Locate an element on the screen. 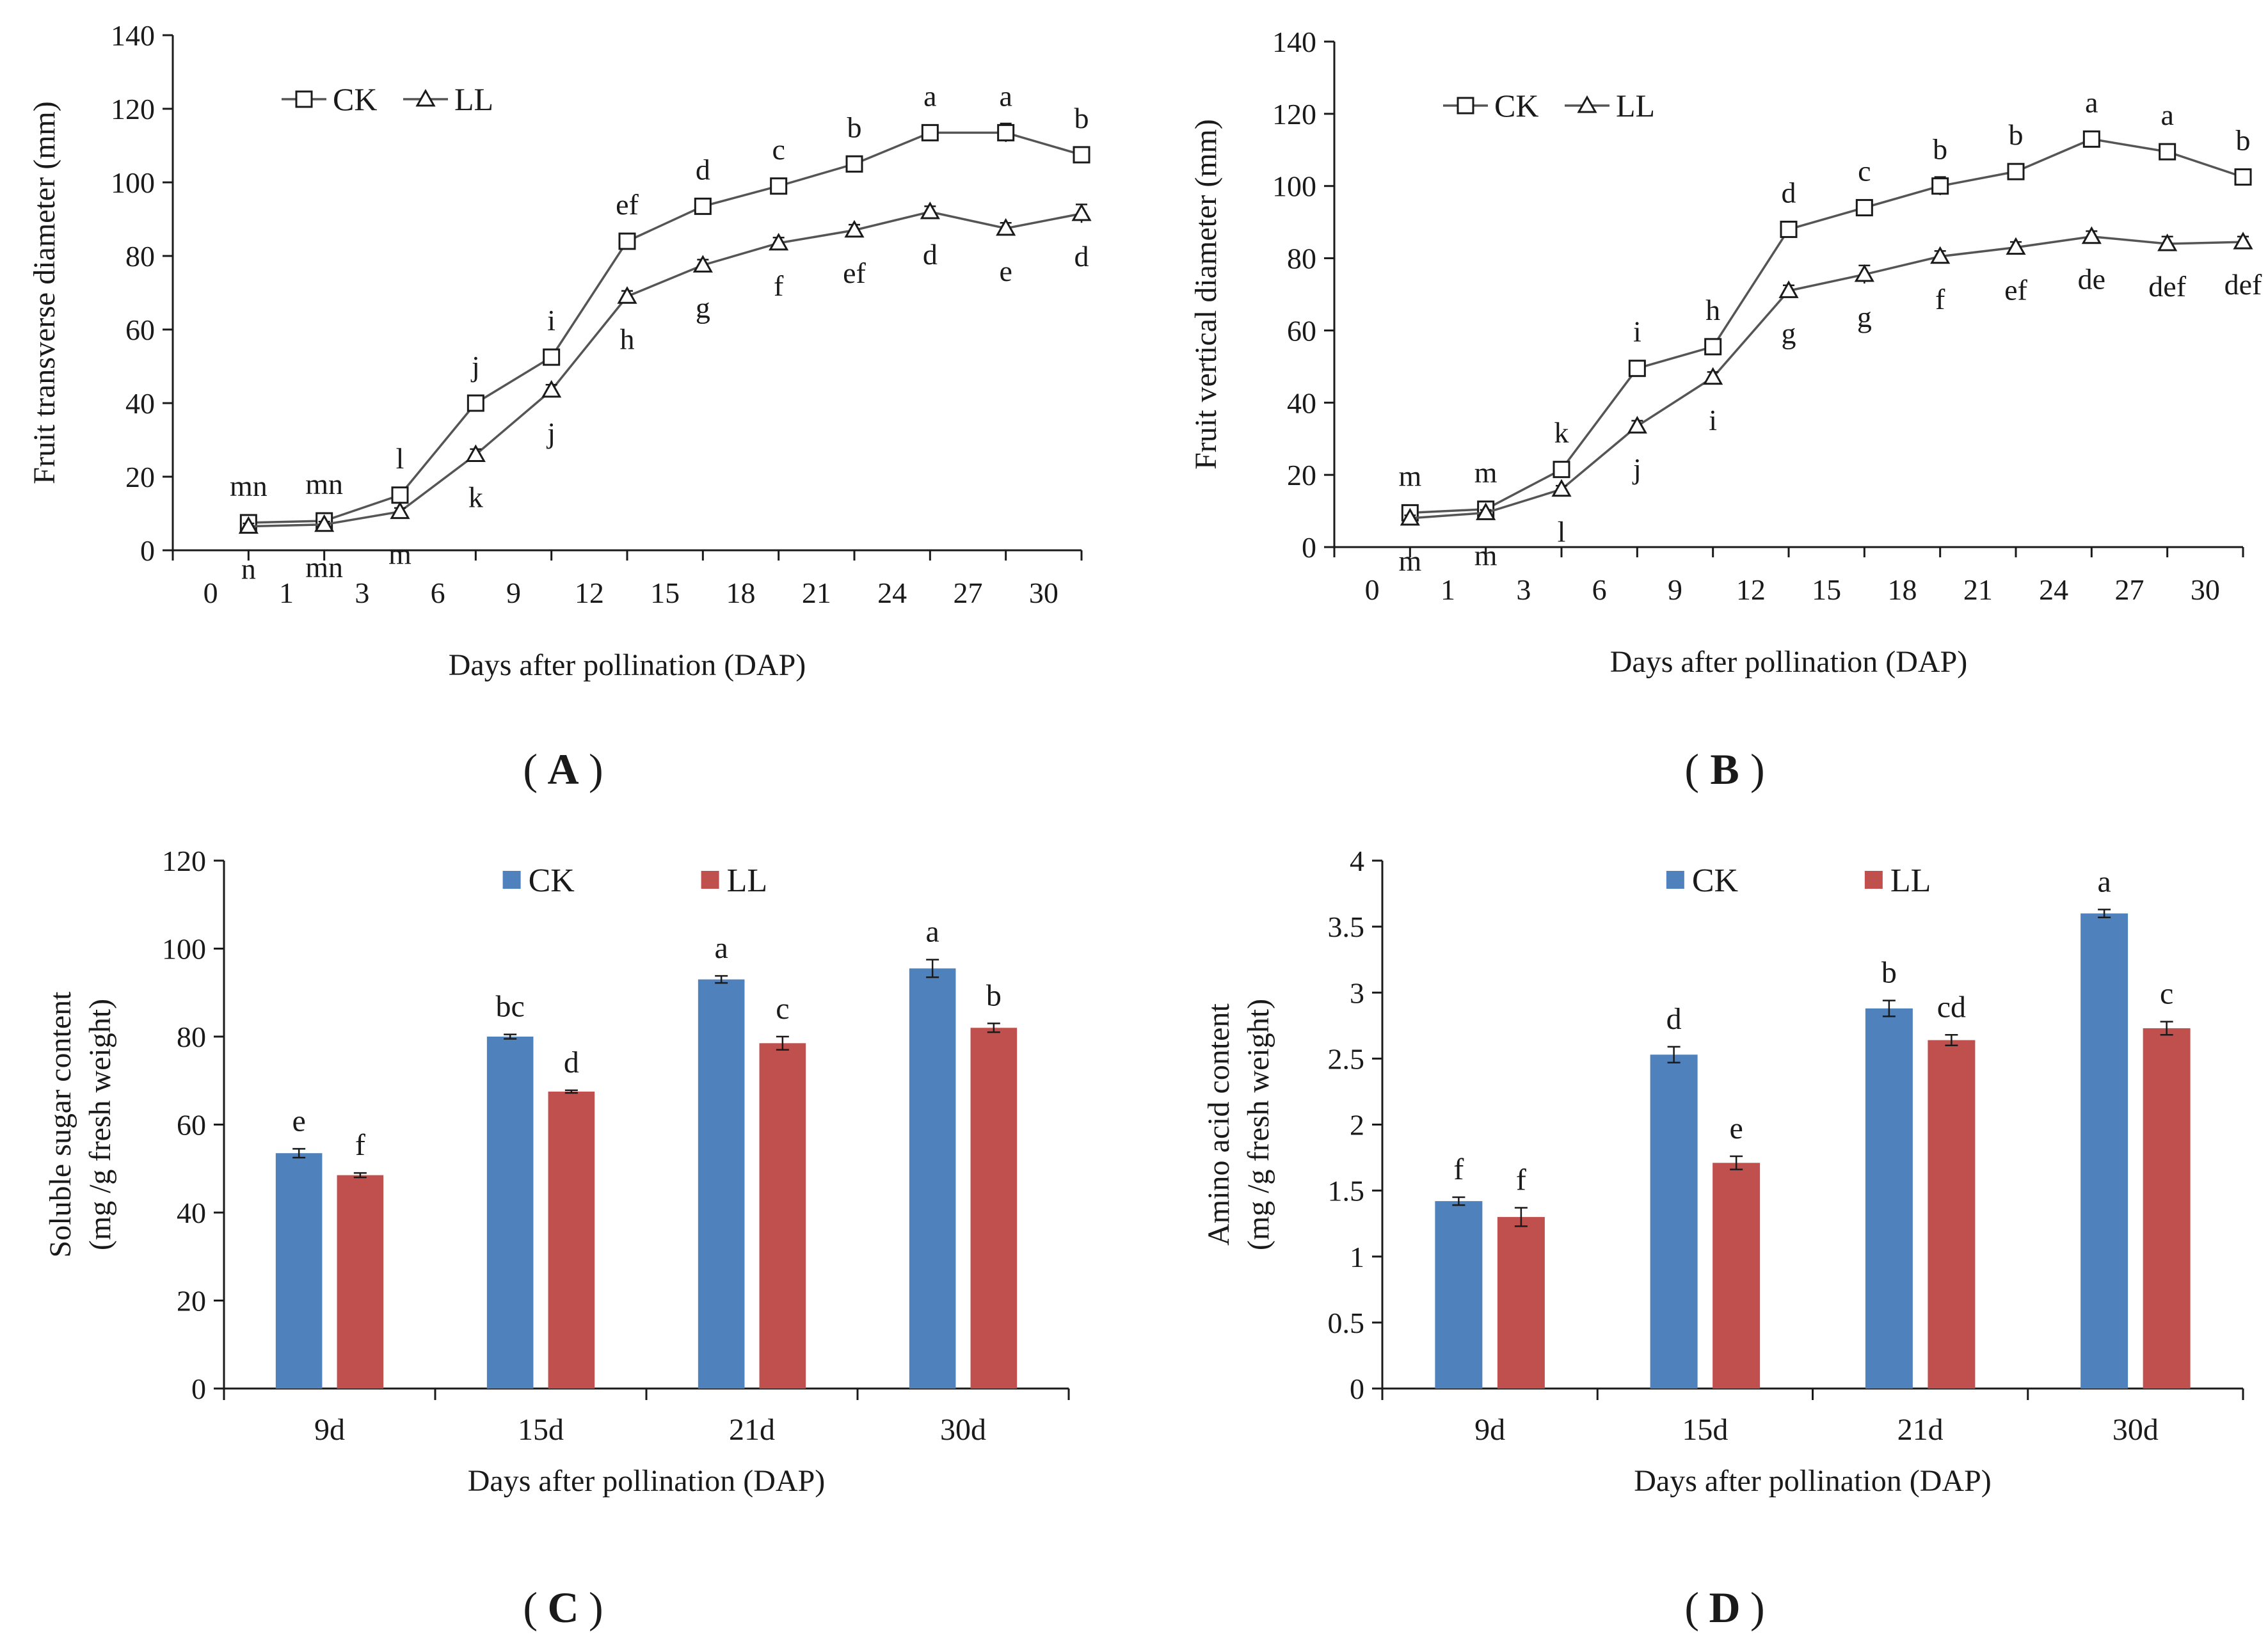  significance-letter: a is located at coordinates (2091, 102).